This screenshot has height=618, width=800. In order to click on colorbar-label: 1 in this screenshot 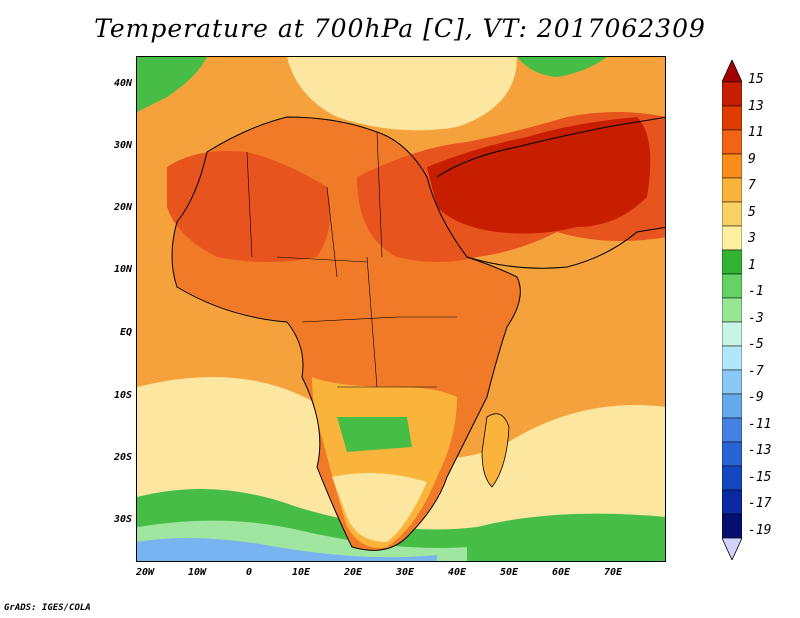, I will do `click(752, 265)`.